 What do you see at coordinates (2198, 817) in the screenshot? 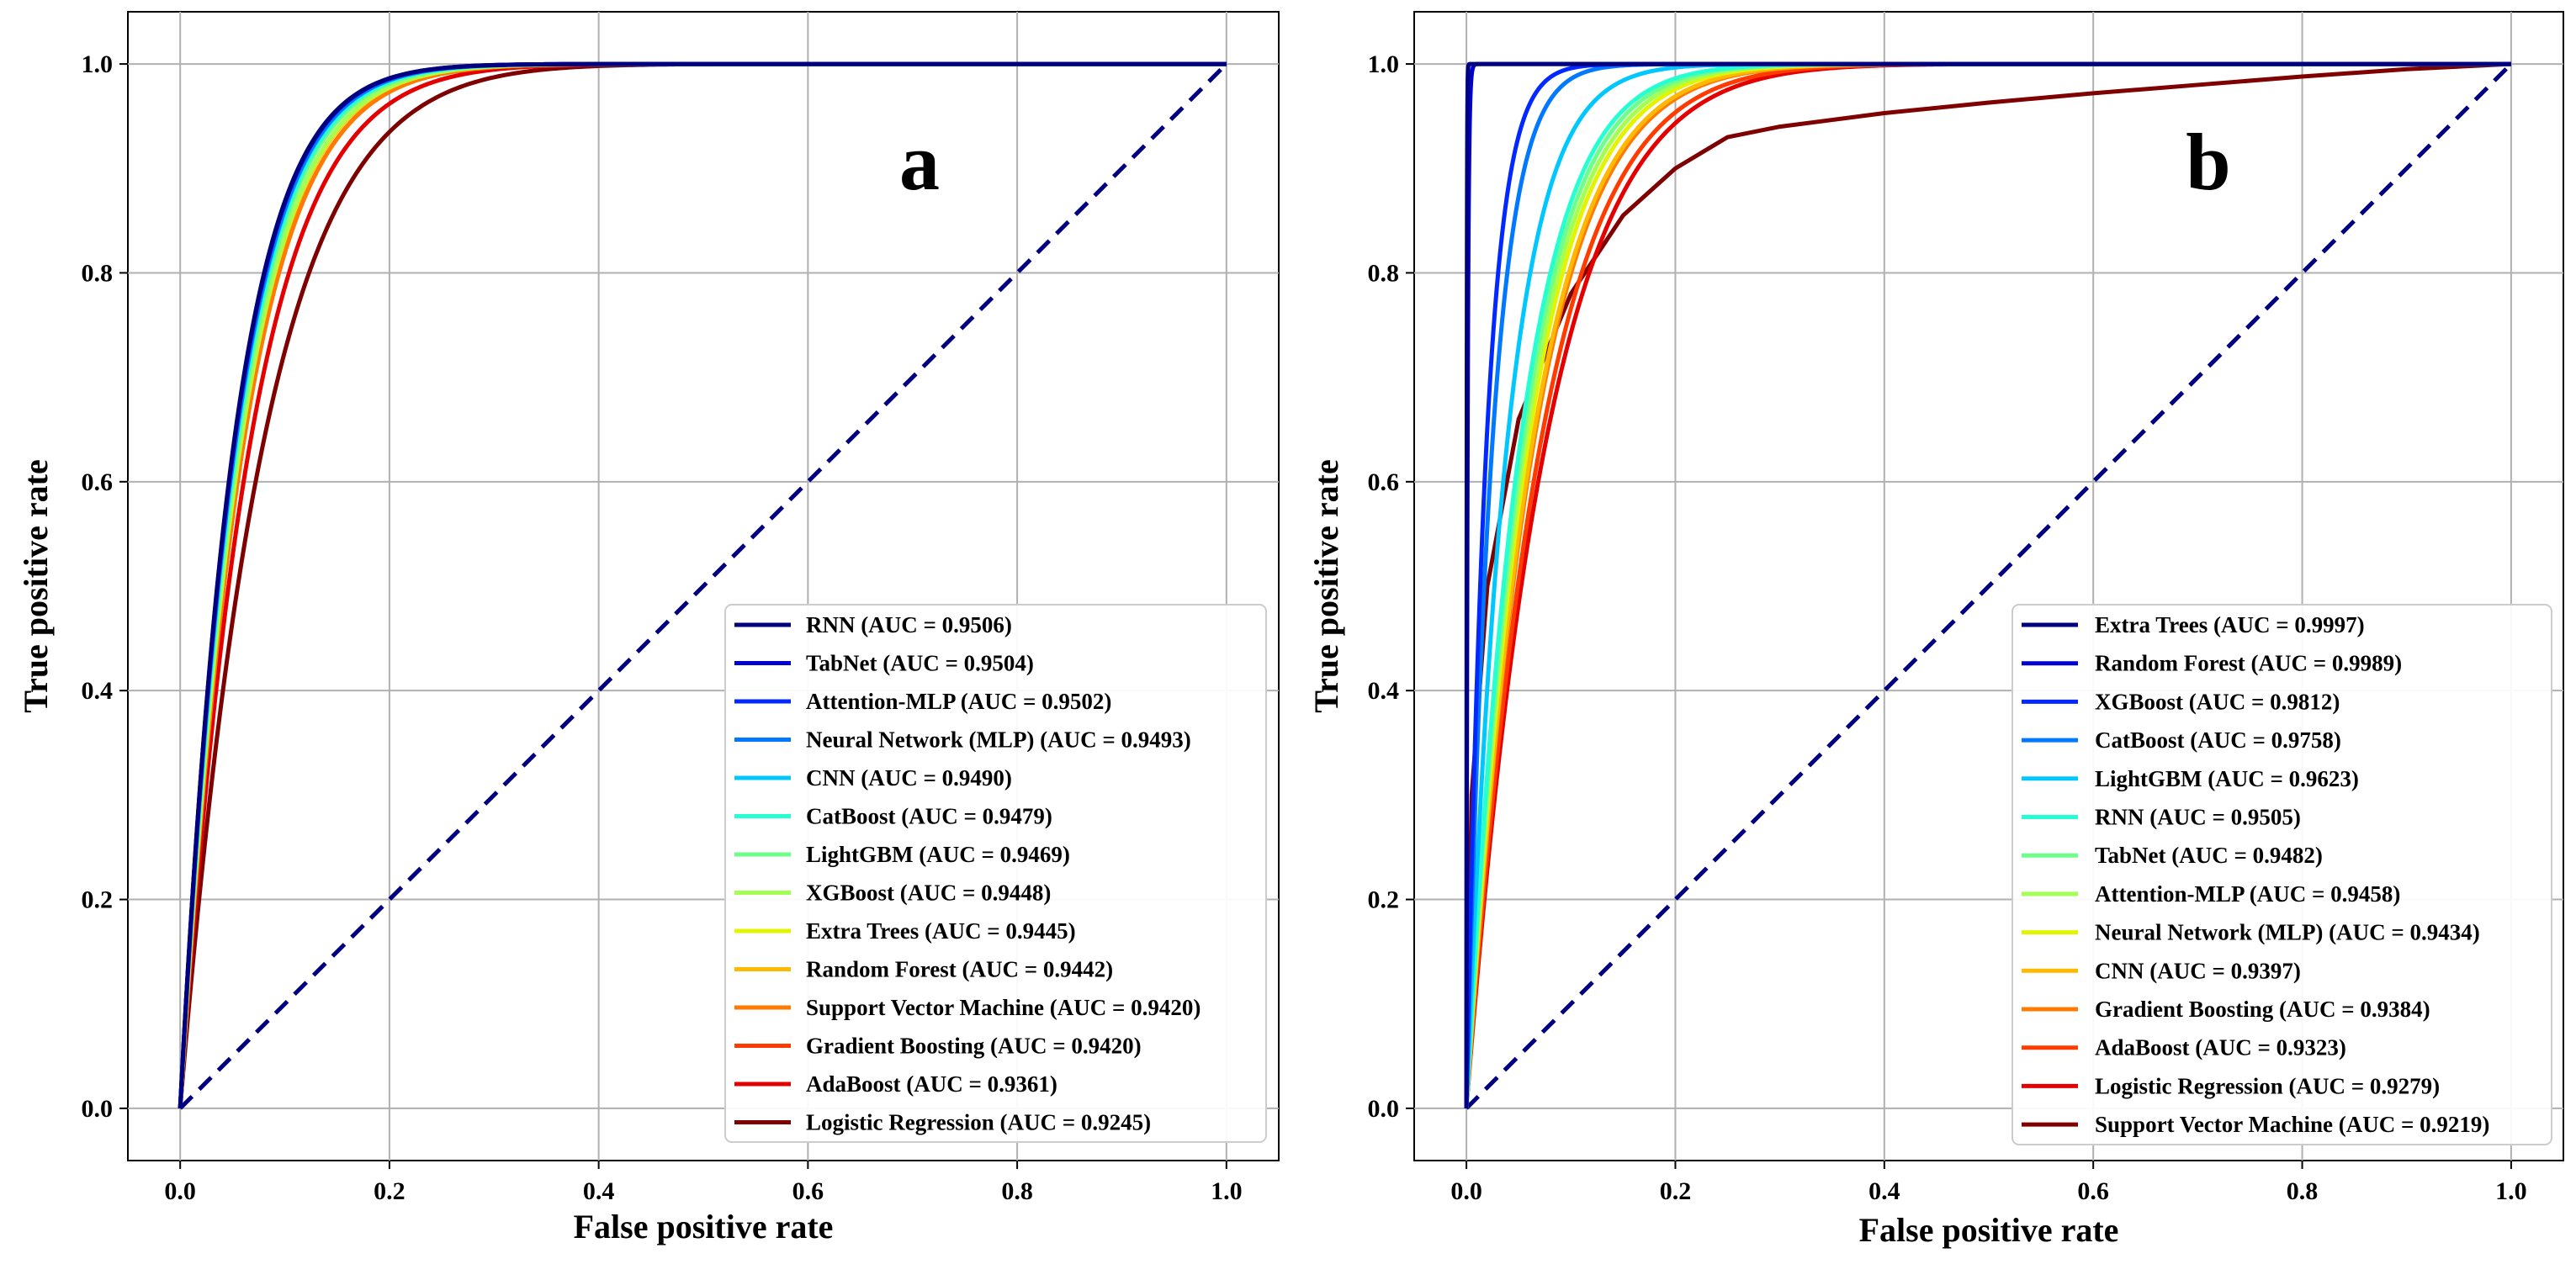
I see `legend-entry: RNN (AUC = 0.9505)` at bounding box center [2198, 817].